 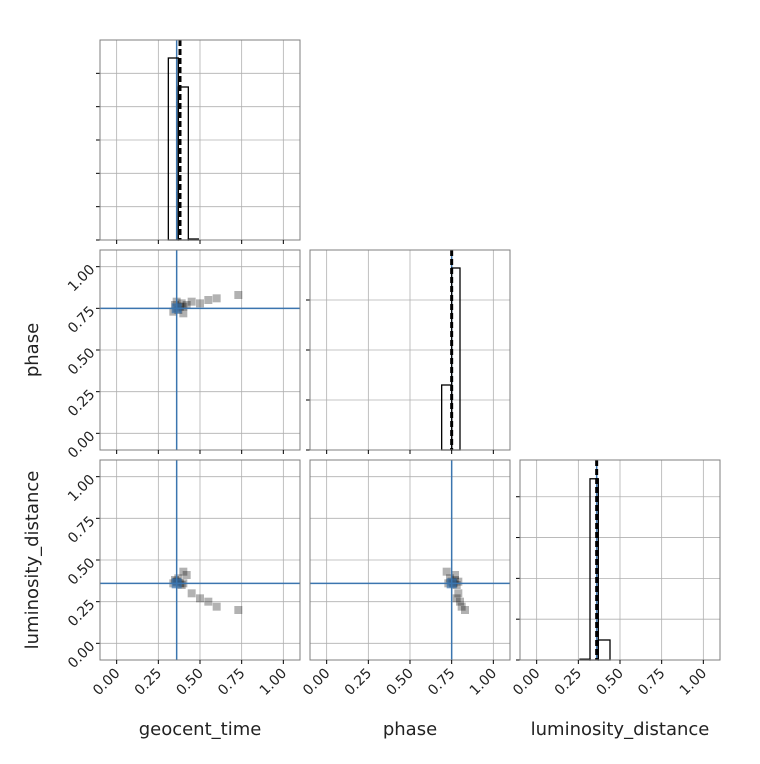 I want to click on y-axis-label: phase, so click(x=32, y=350).